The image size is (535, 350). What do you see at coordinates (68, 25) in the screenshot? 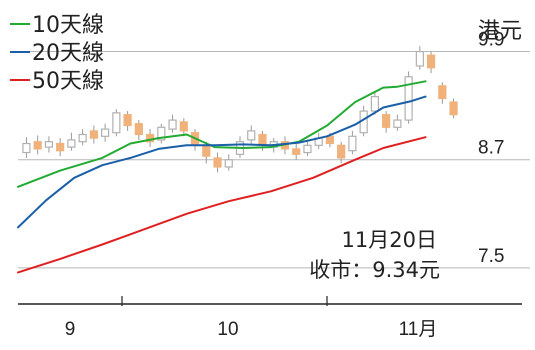
I see `legend-label: 10天線` at bounding box center [68, 25].